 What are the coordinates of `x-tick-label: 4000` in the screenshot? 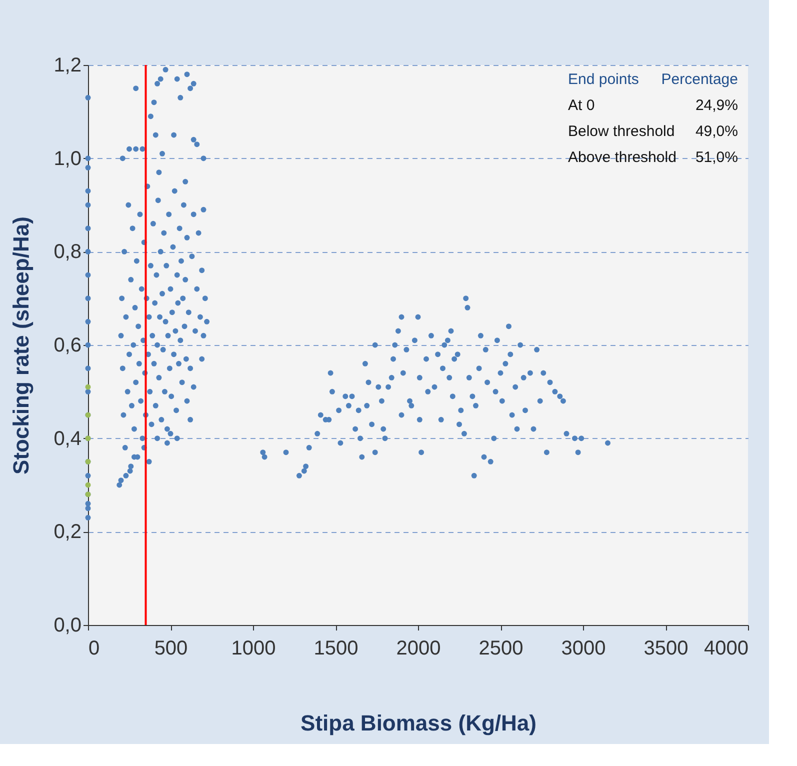 It's located at (726, 649).